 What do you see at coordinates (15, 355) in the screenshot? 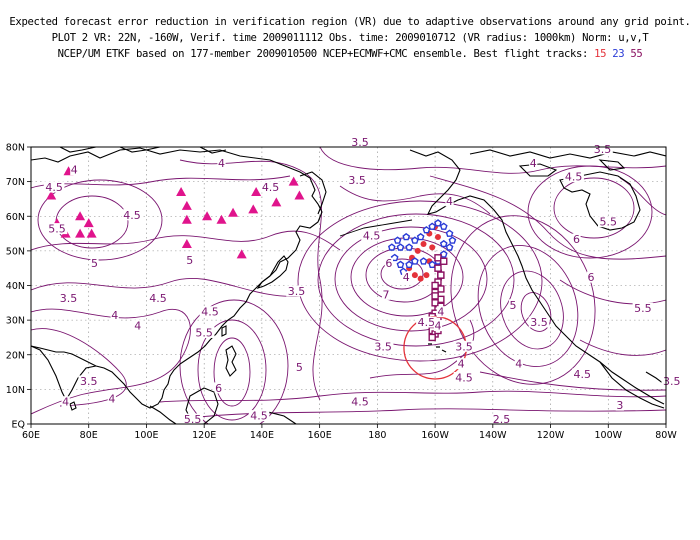
I see `lat-tick-label: 20N` at bounding box center [15, 355].